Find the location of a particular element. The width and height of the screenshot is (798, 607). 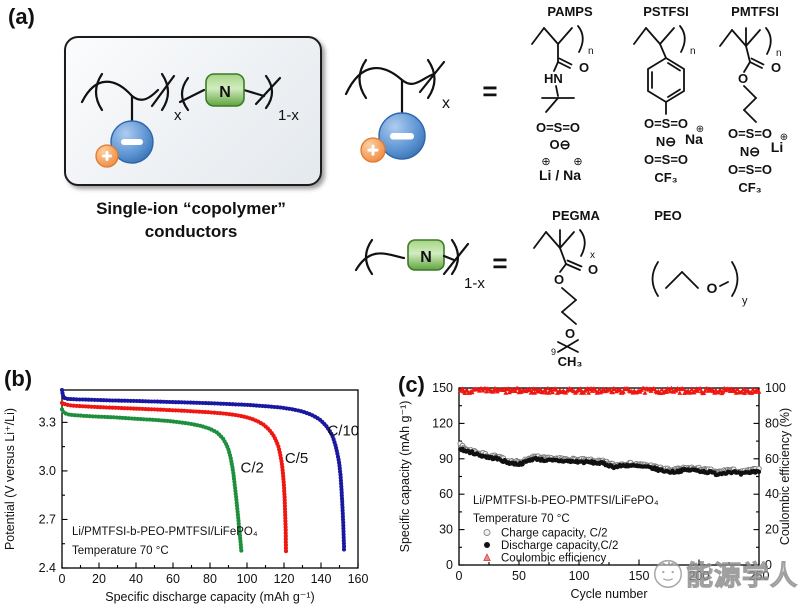

caption-line-2: conductors is located at coordinates (191, 231).